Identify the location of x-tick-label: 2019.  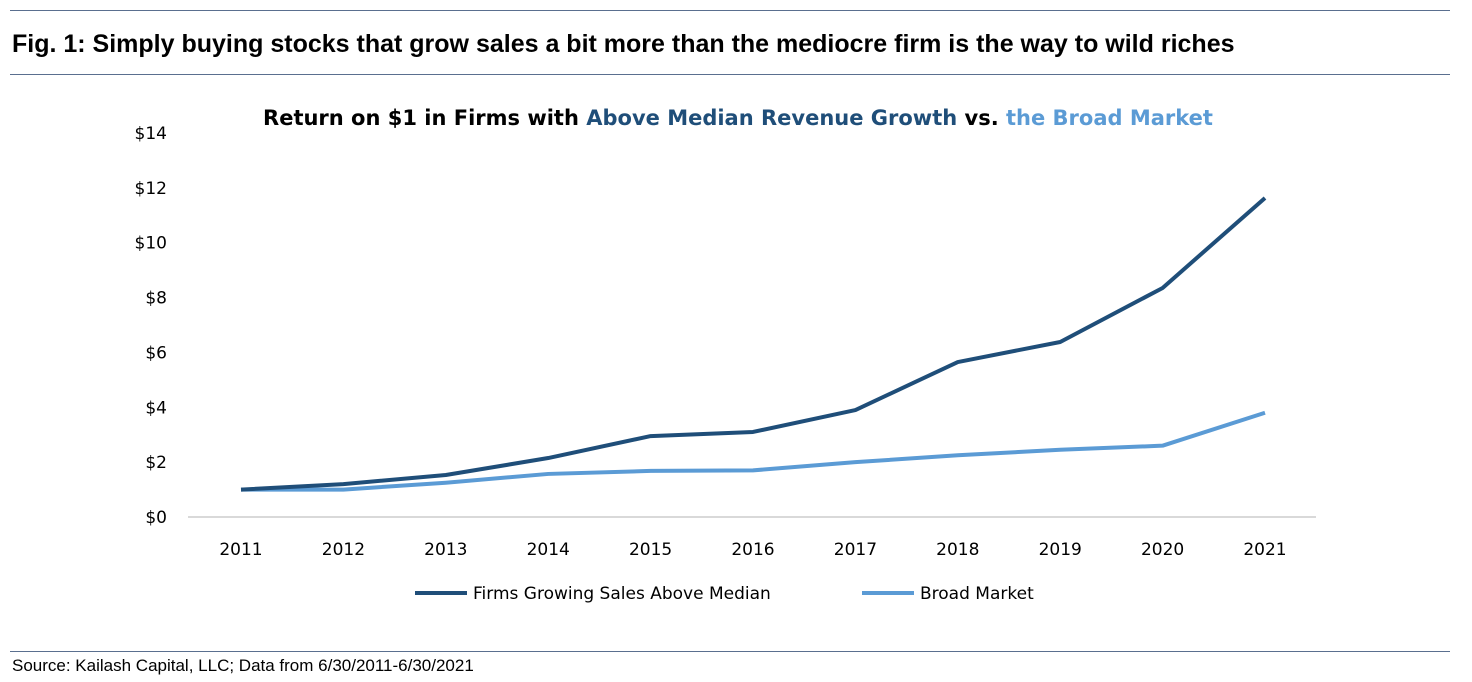
(1060, 550).